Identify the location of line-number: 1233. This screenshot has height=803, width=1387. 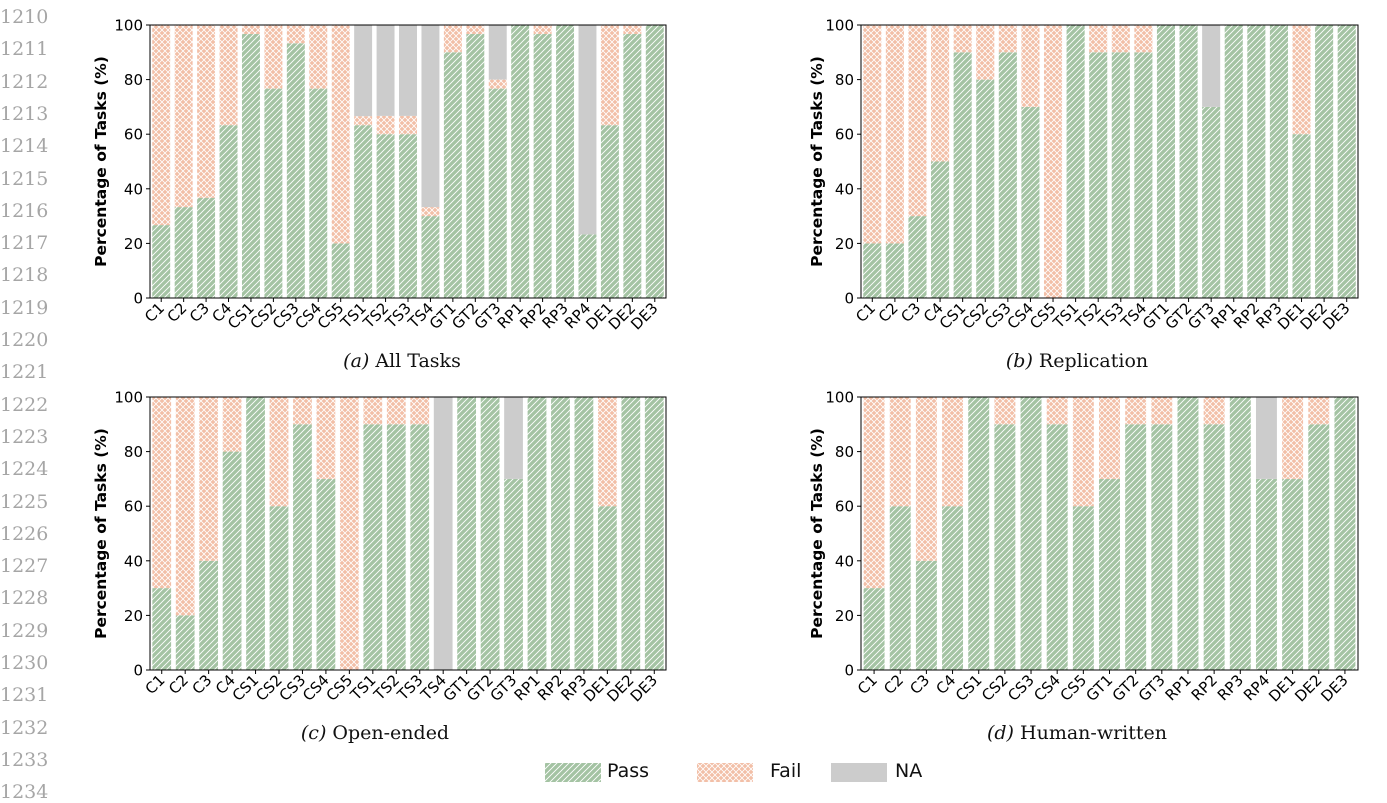
(24, 759).